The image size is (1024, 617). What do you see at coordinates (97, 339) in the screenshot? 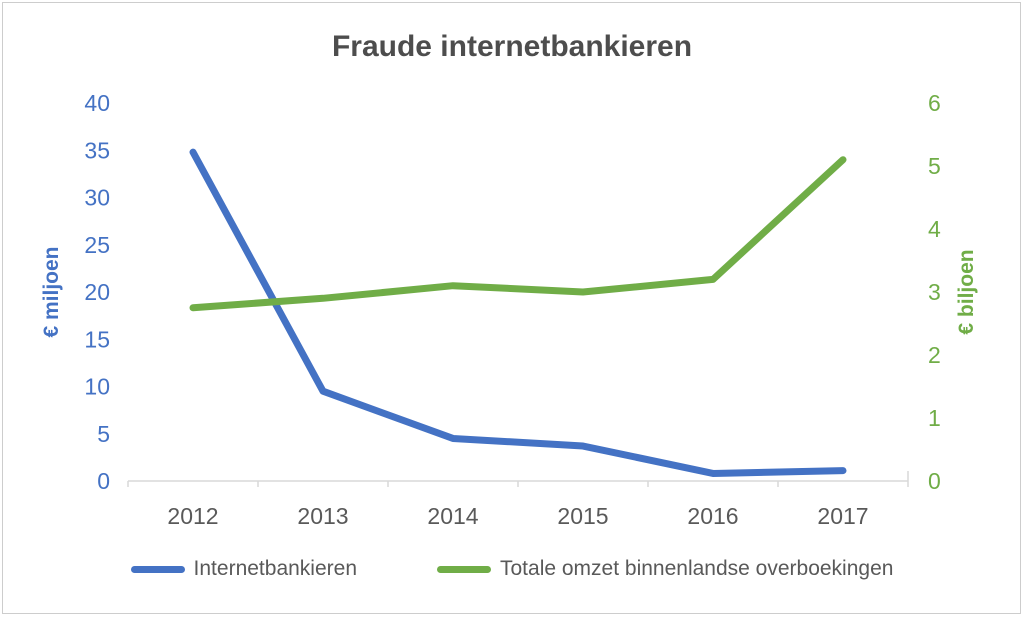
I see `left-axis-tick-label: 15` at bounding box center [97, 339].